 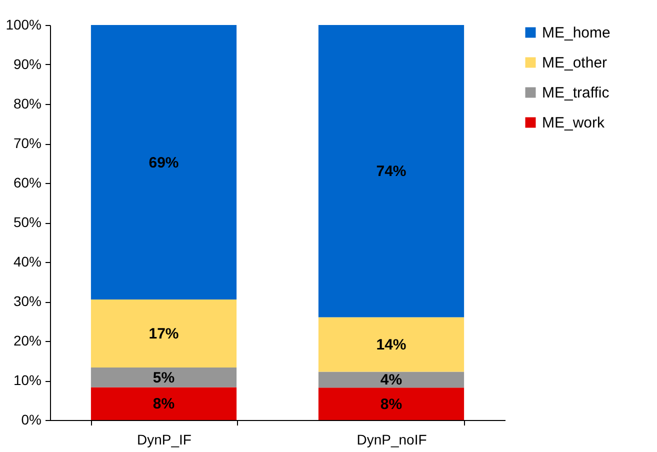 I want to click on y-tick-label: 40%, so click(x=27, y=262).